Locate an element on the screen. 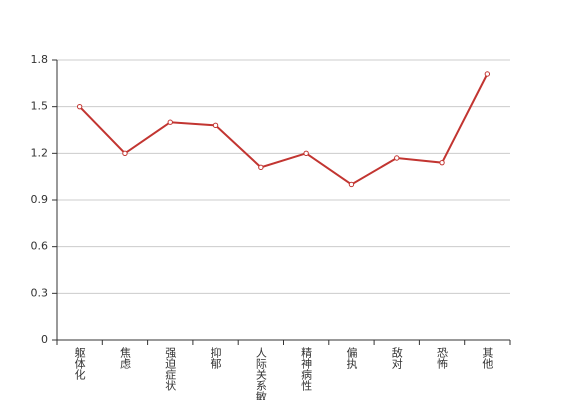 The height and width of the screenshot is (400, 567). x-tick-label: 焦虑 is located at coordinates (124, 358).